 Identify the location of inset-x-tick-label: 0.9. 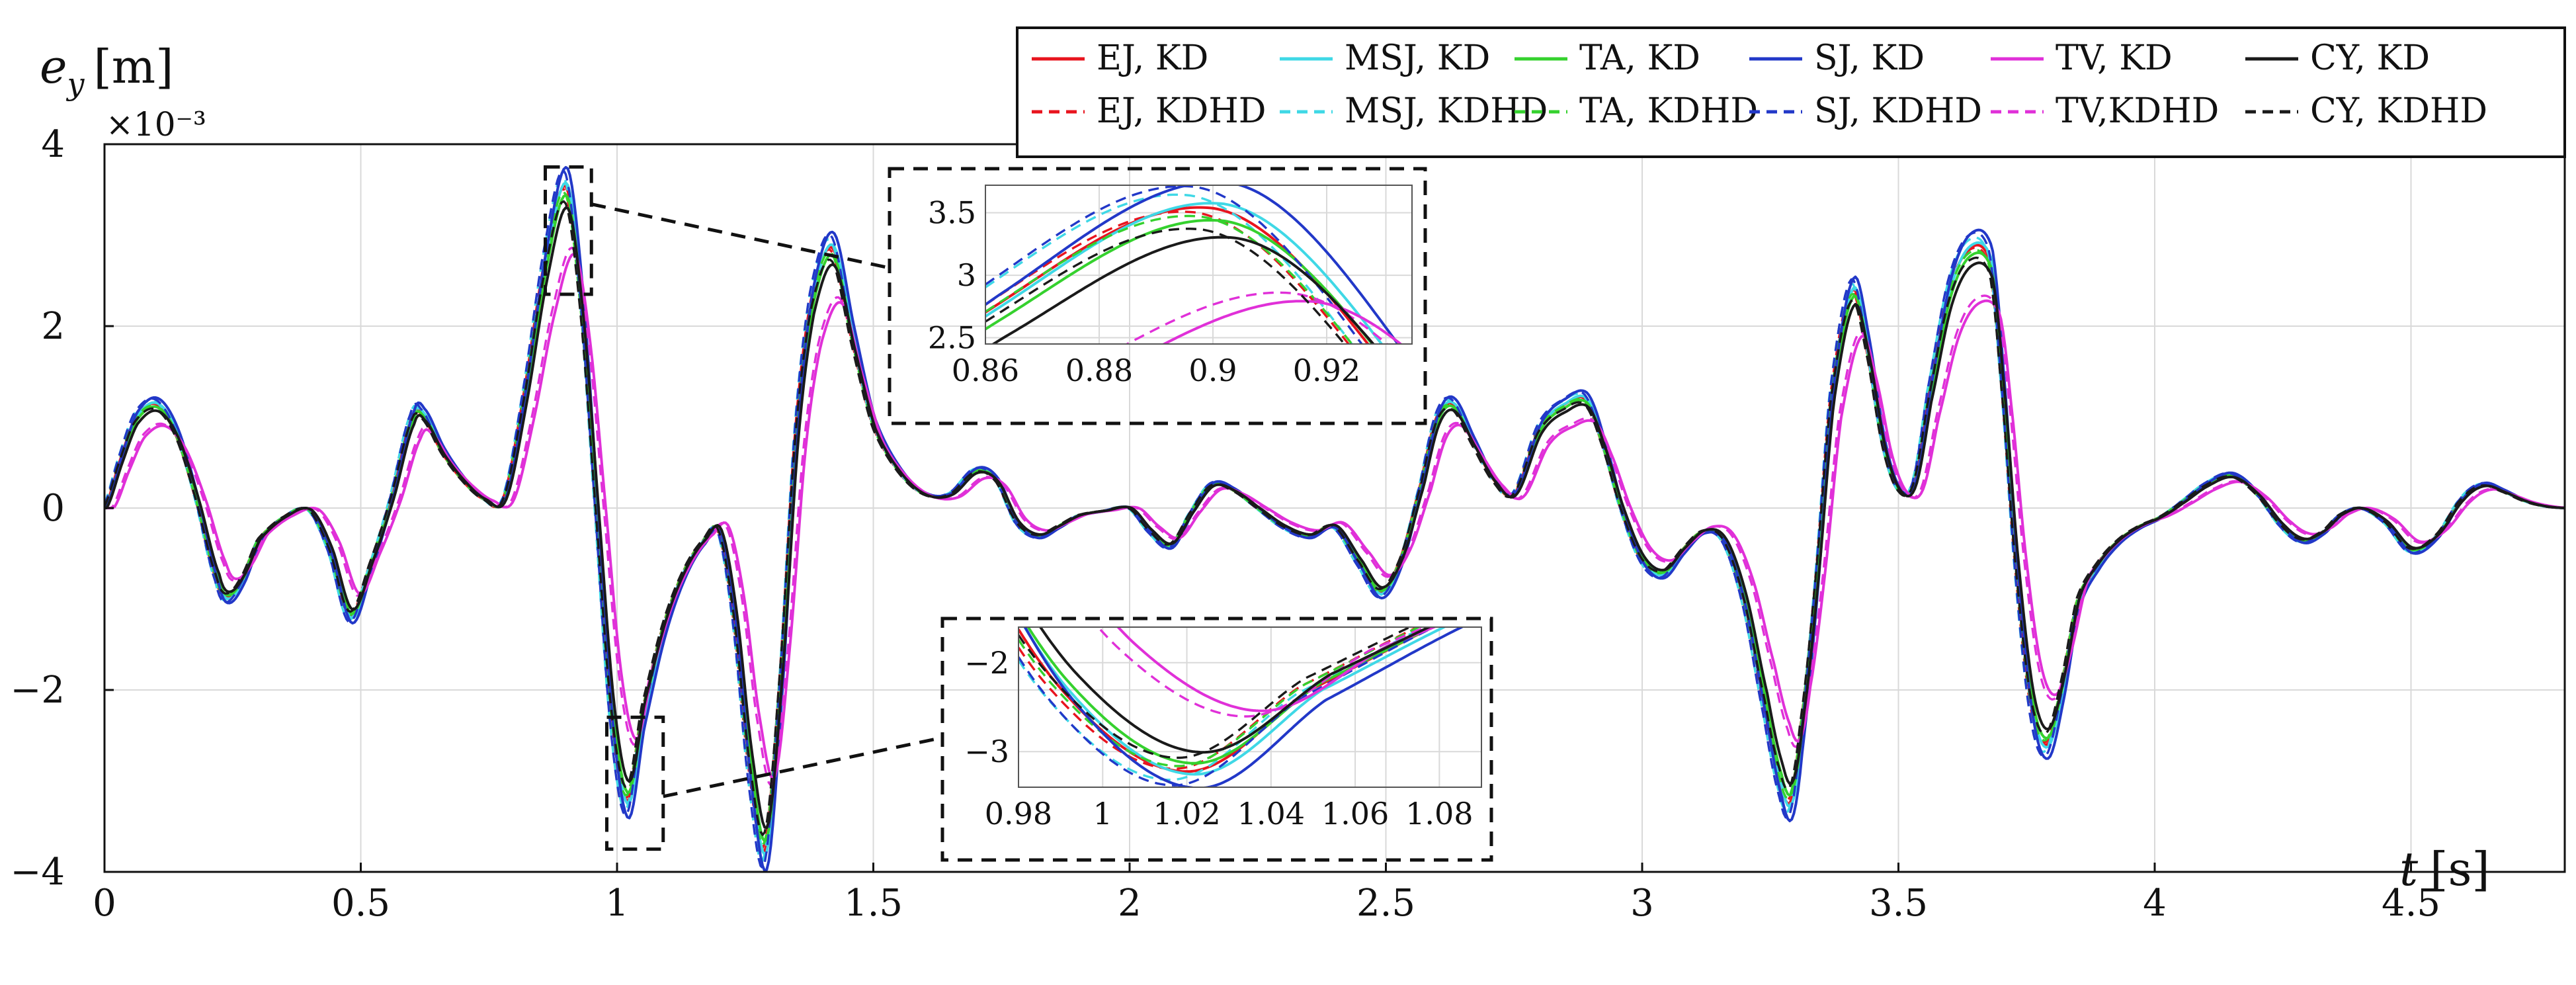
(1212, 371).